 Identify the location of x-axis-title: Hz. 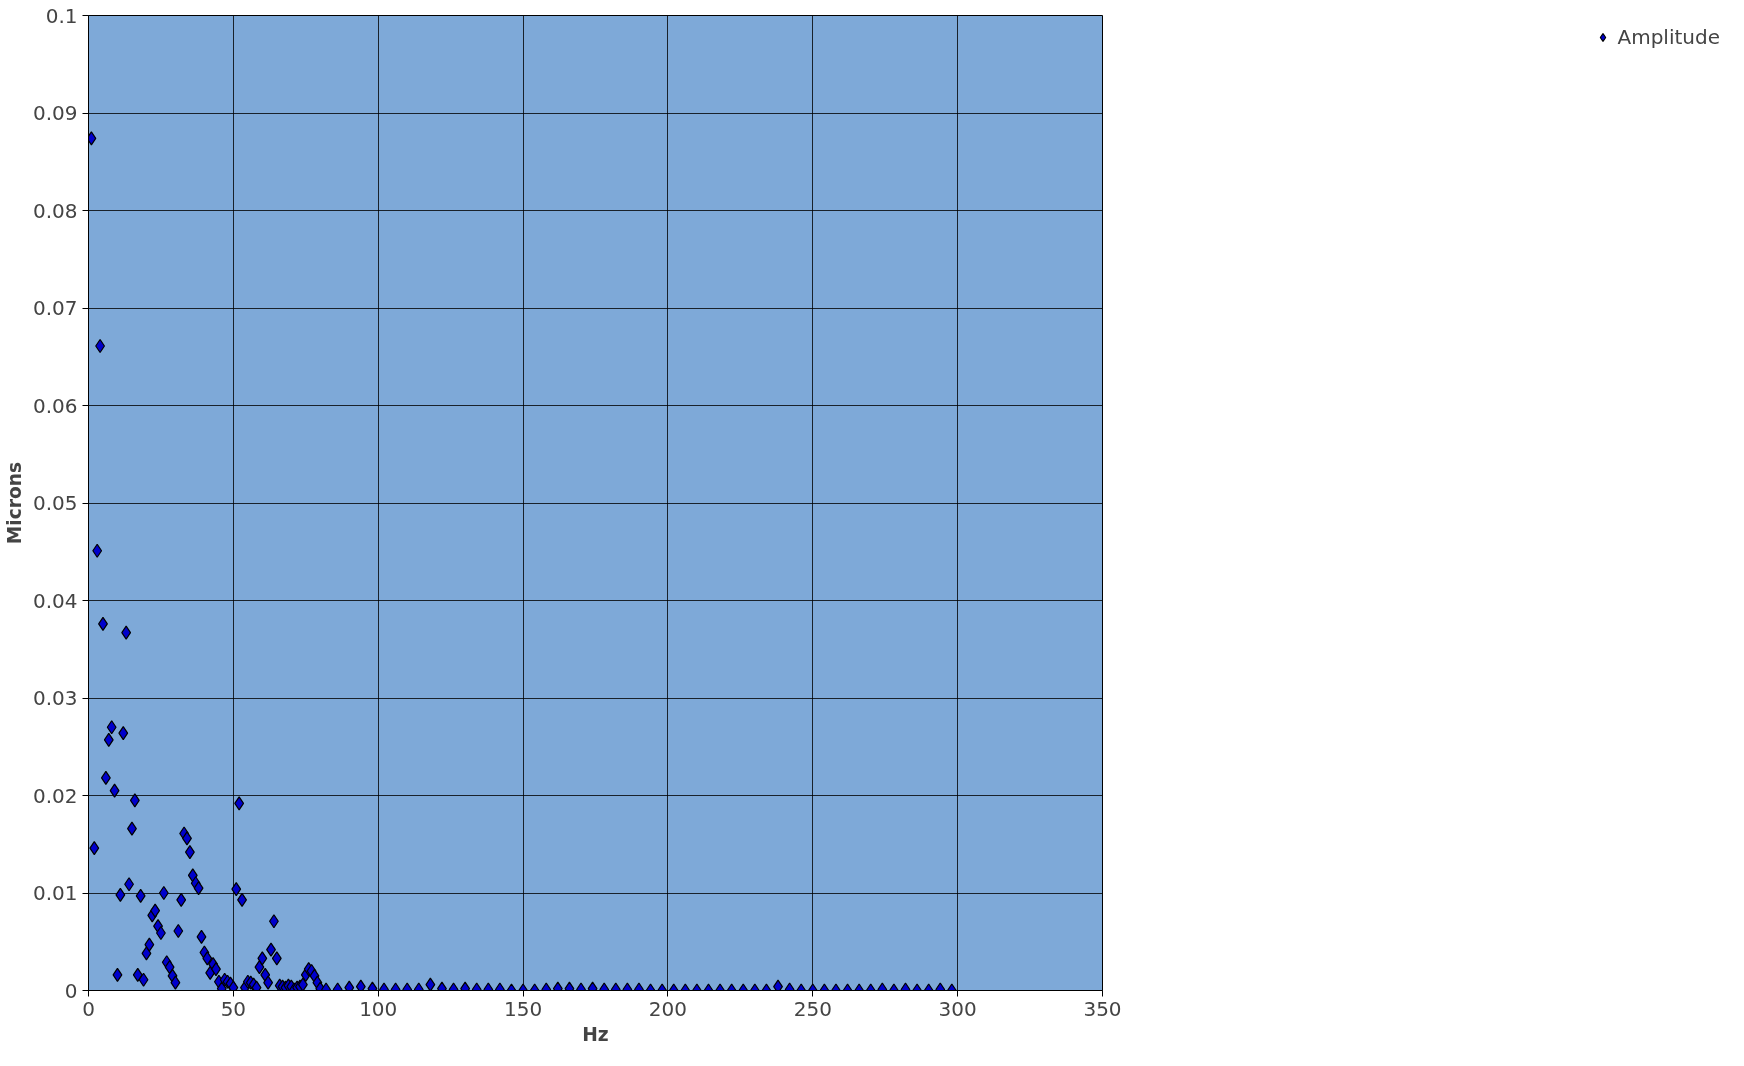
(595, 1034).